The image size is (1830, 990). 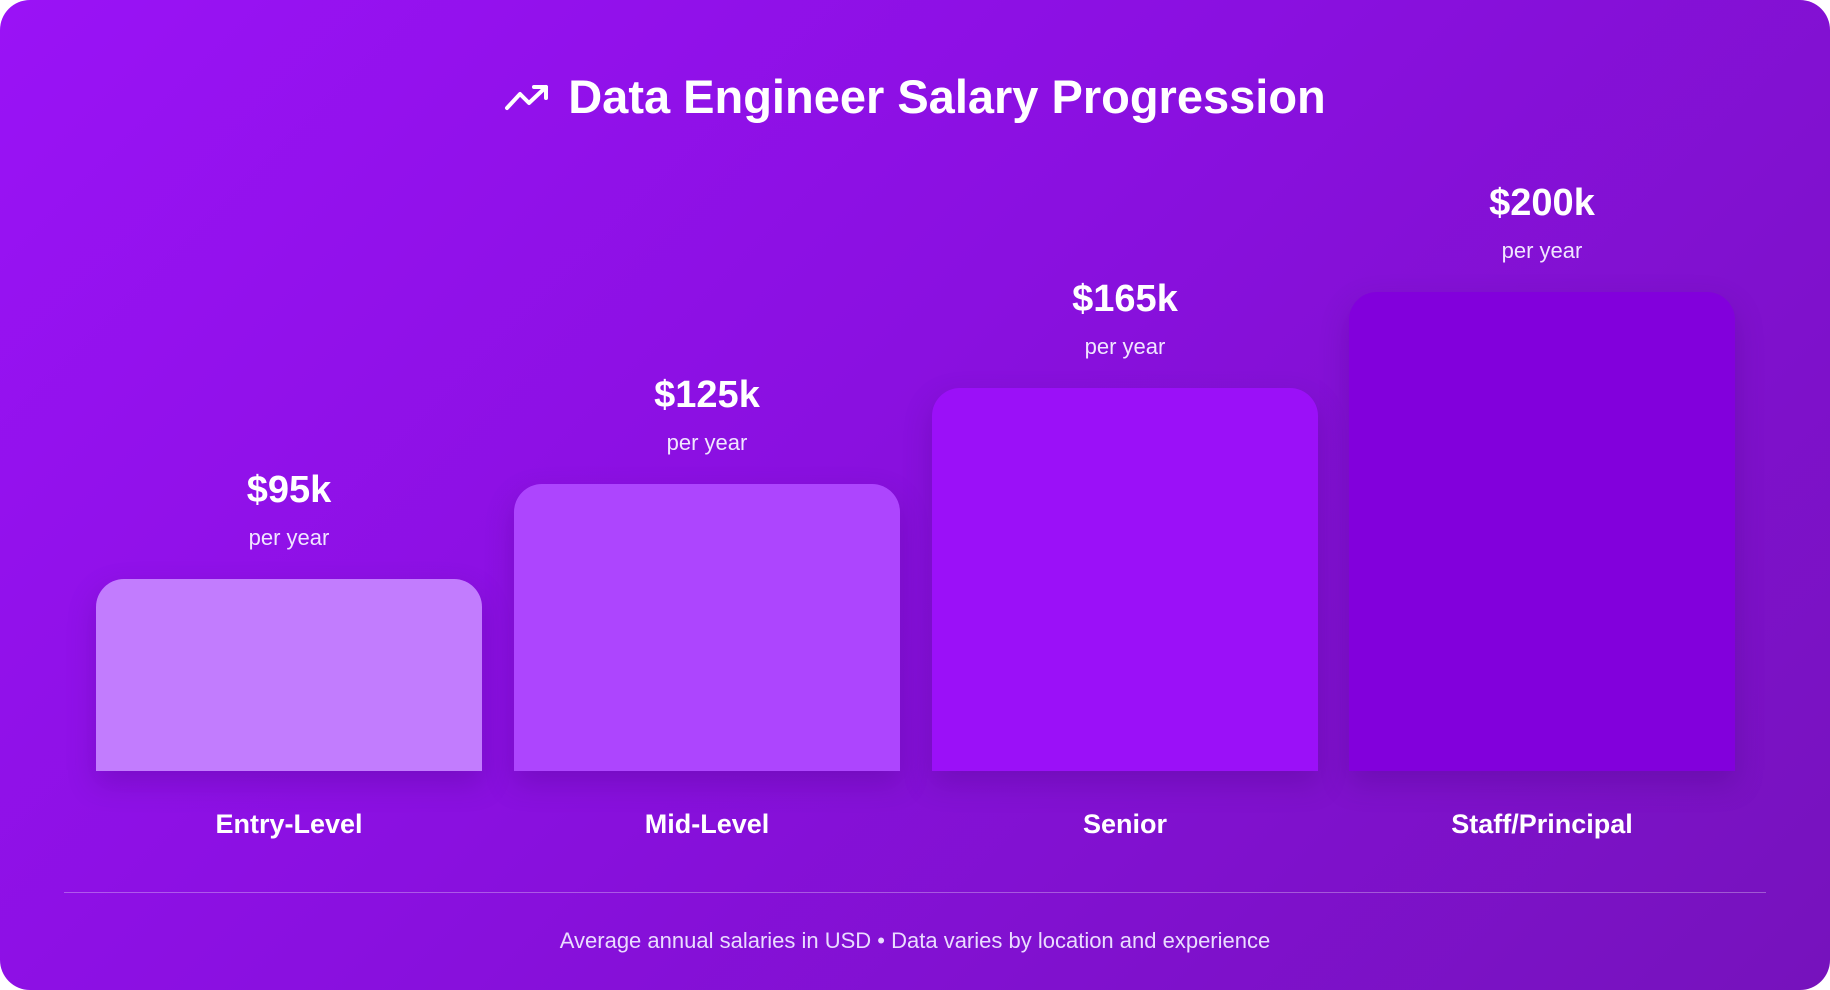 What do you see at coordinates (289, 675) in the screenshot?
I see `bar-entry-level` at bounding box center [289, 675].